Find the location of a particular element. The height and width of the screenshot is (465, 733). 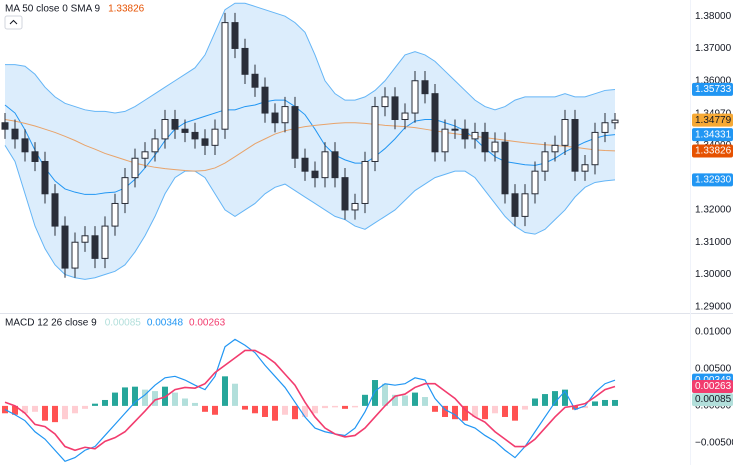

y-tick-label: 1.32000 is located at coordinates (713, 210).